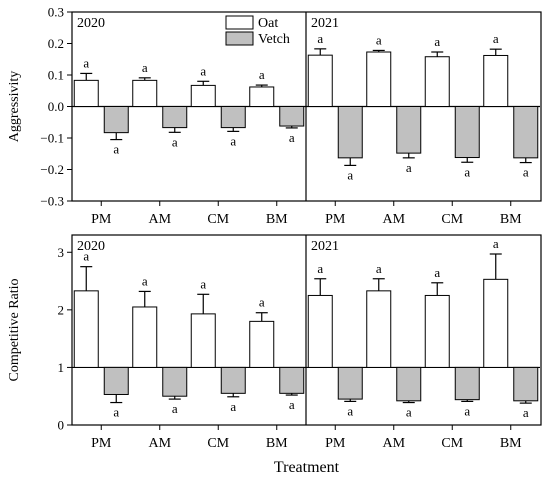 The width and height of the screenshot is (550, 492). I want to click on y-tick-label: 2, so click(61, 309).